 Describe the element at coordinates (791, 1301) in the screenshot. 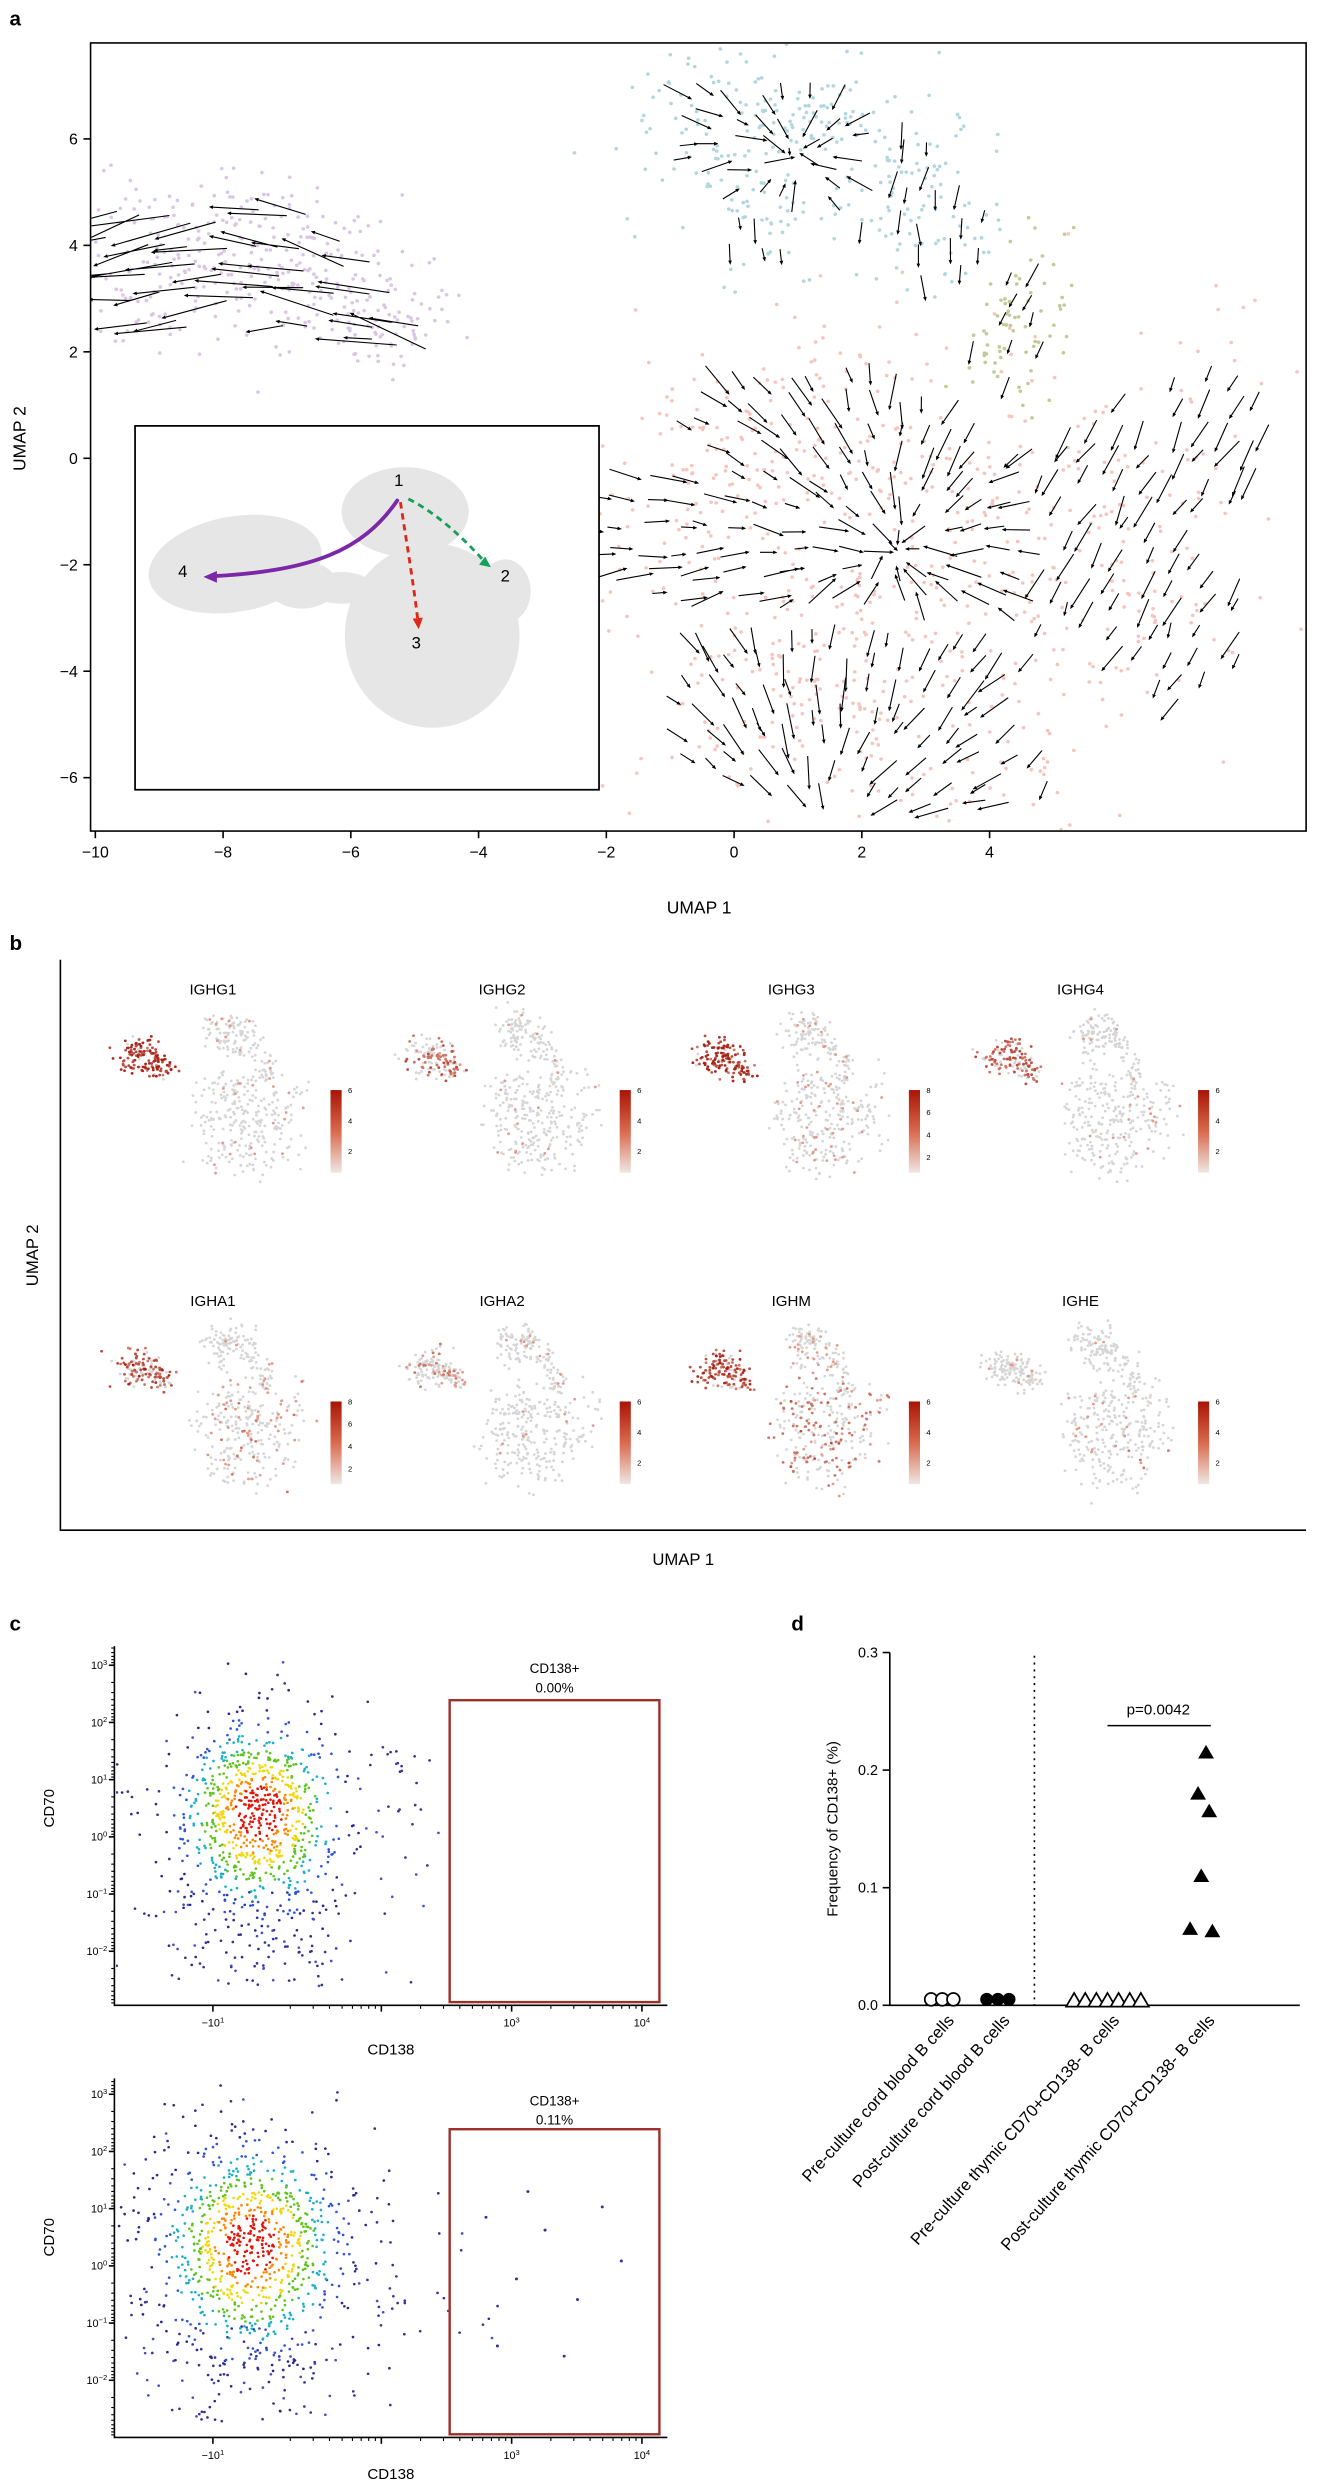

I see `gene-title: IGHM` at that location.